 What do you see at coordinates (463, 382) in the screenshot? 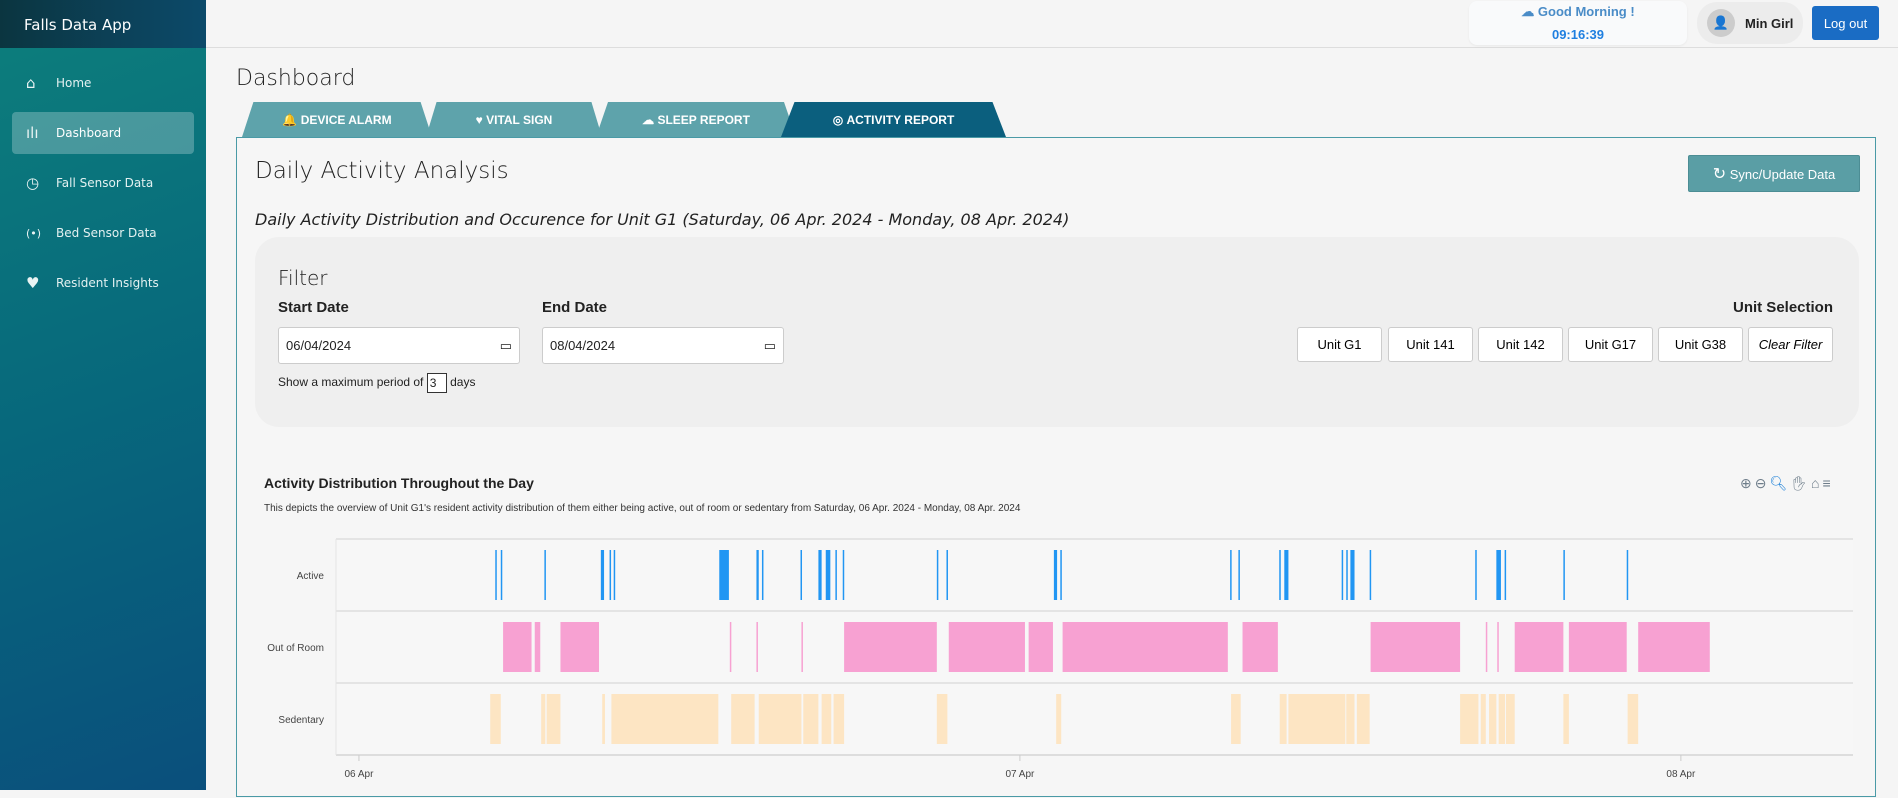
I see `max-period-suffix: days` at bounding box center [463, 382].